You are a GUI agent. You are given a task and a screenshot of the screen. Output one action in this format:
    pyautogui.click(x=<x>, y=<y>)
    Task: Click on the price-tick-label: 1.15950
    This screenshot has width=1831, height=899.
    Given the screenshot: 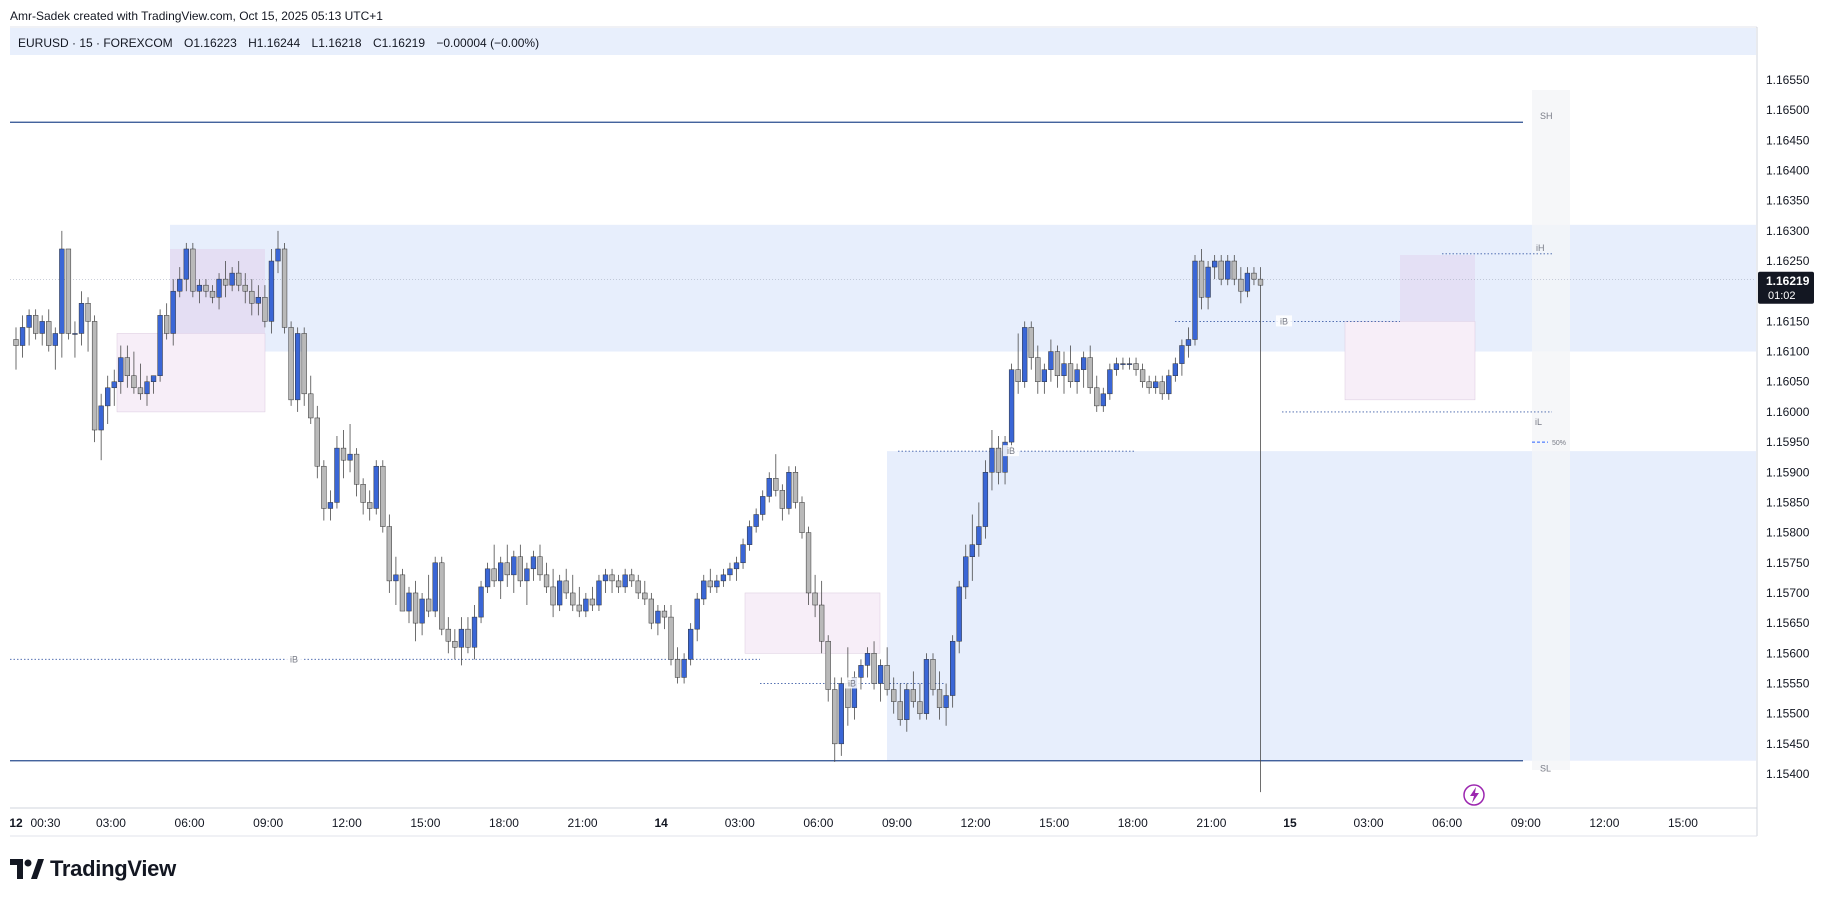 What is the action you would take?
    pyautogui.click(x=1788, y=442)
    